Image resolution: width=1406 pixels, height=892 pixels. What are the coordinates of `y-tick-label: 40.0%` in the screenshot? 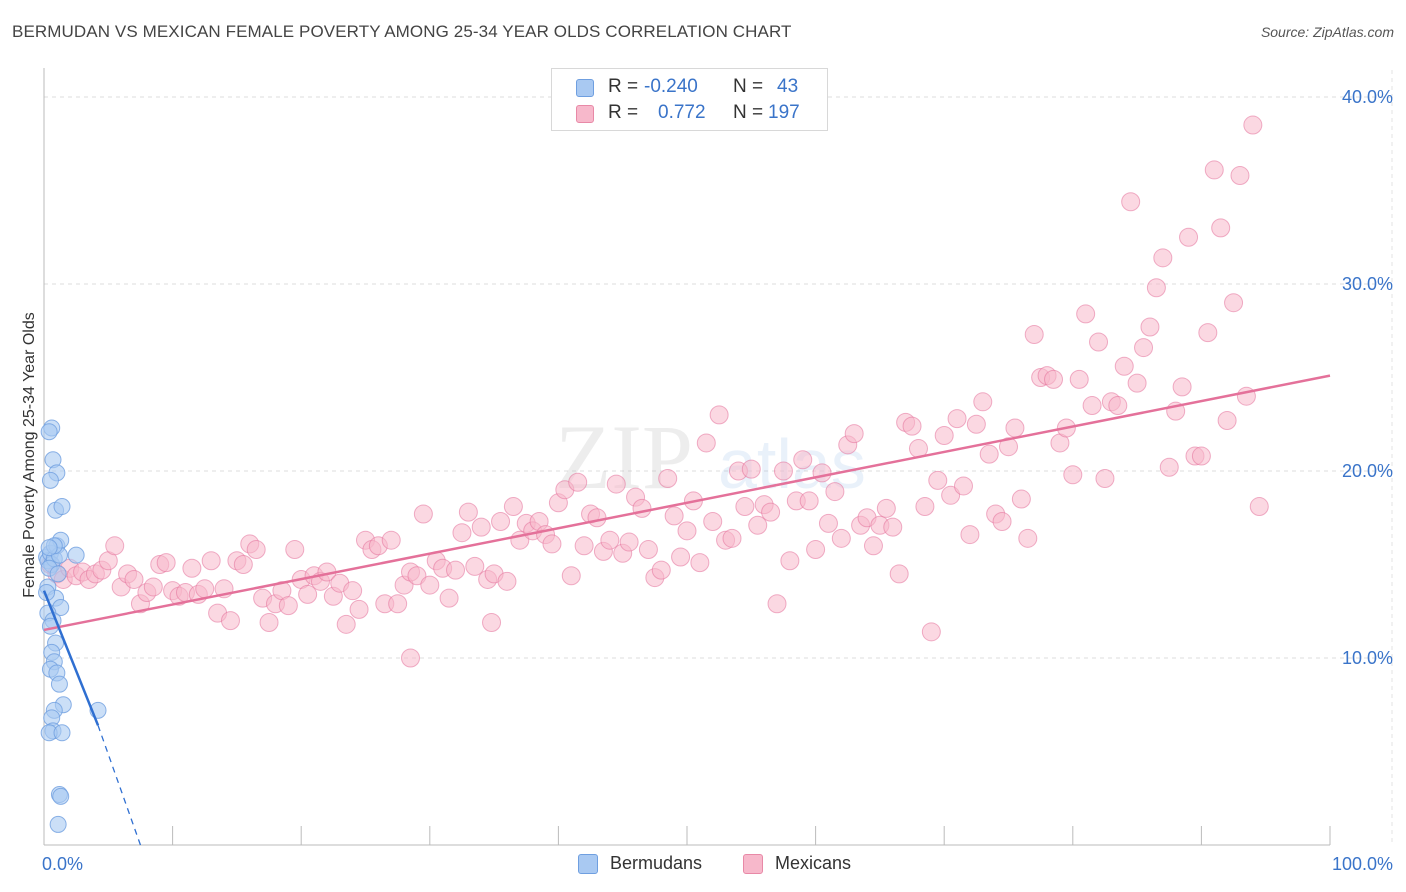 It's located at (1367, 97).